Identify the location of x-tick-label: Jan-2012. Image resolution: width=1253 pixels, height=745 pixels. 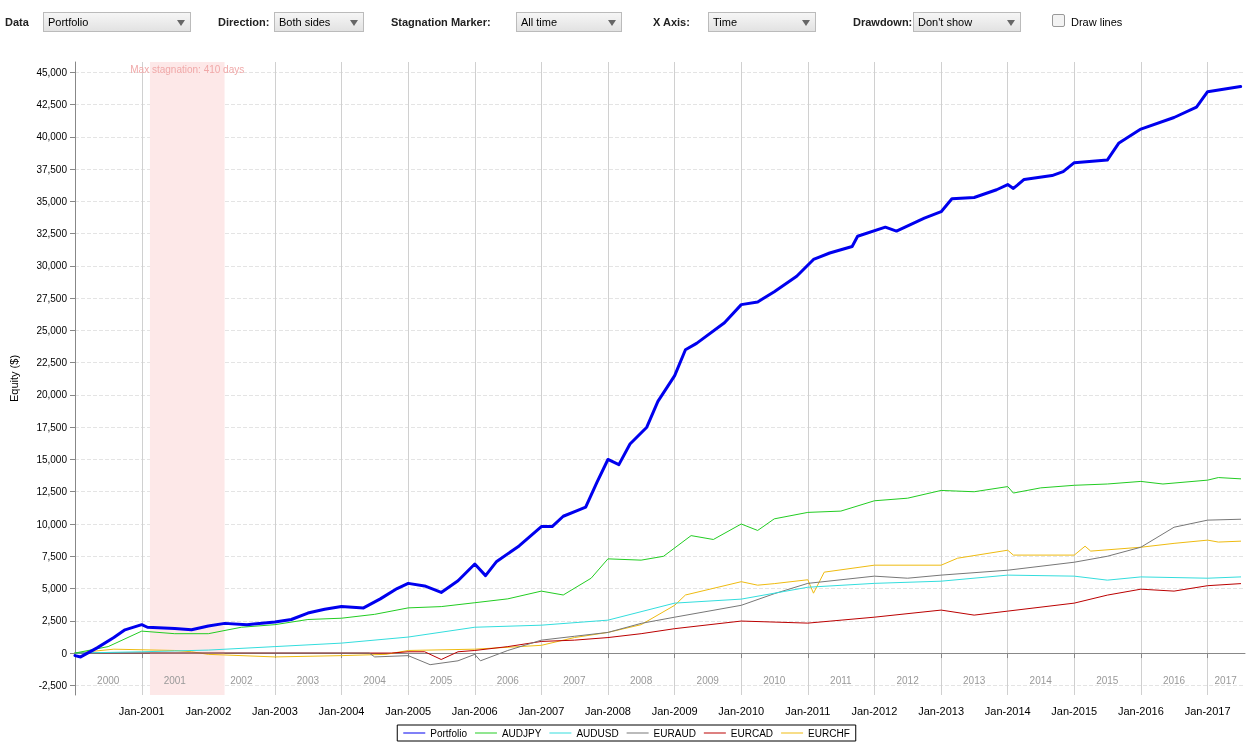
(874, 710).